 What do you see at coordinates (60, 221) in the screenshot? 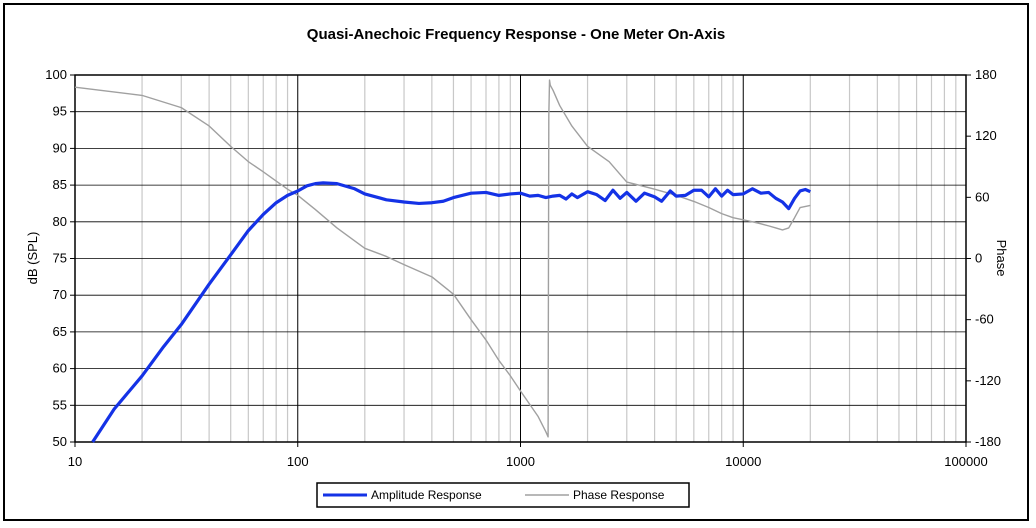
I see `y-tick-label: 80` at bounding box center [60, 221].